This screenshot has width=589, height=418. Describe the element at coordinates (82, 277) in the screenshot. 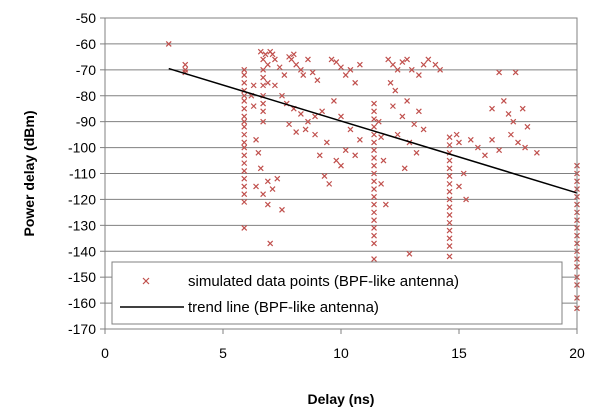

I see `y-tick-label: -150` at that location.